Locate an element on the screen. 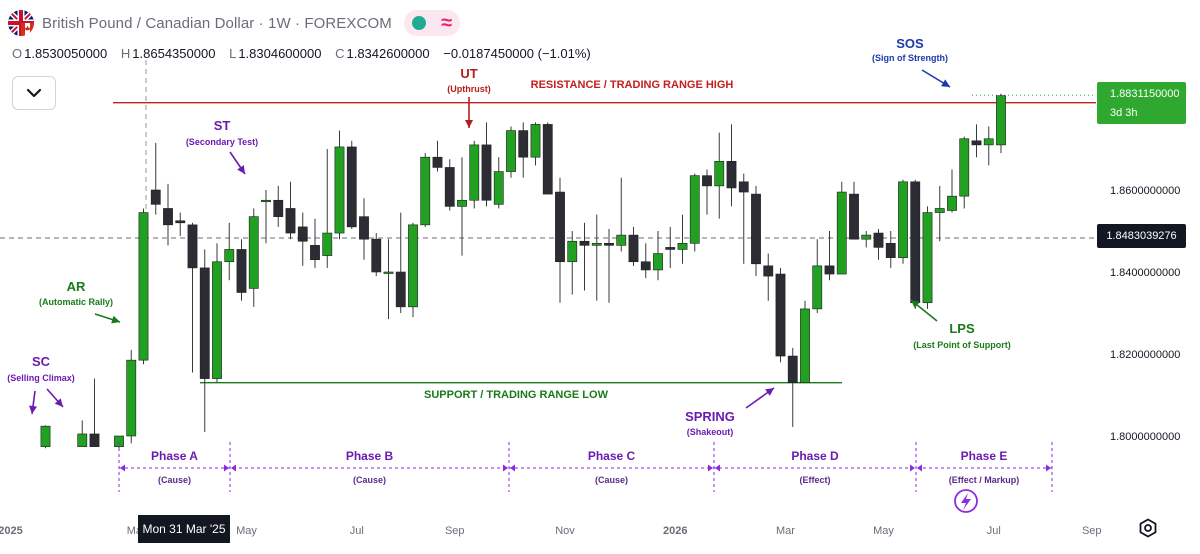  open-label: O is located at coordinates (17, 53).